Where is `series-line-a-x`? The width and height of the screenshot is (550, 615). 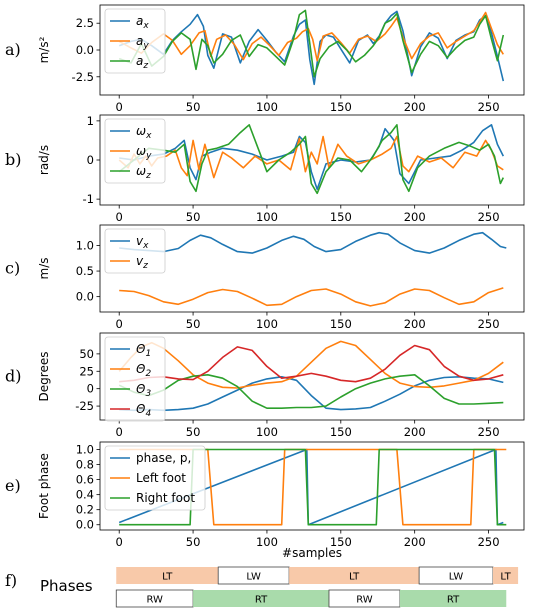 series-line-a-x is located at coordinates (311, 48).